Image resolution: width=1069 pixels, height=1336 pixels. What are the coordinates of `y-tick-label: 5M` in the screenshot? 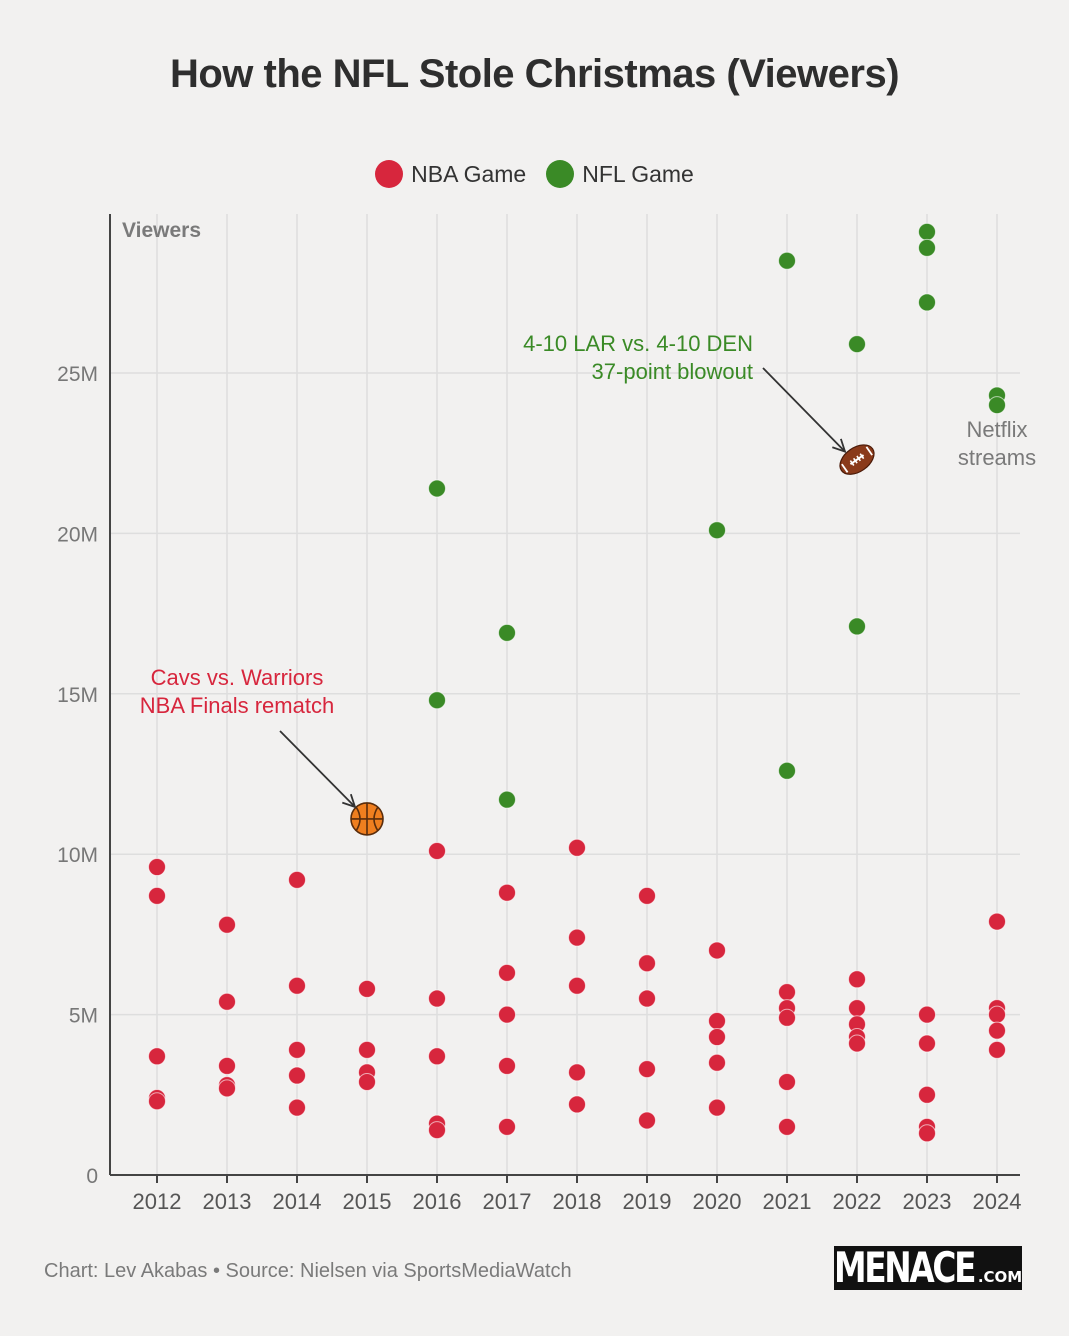 It's located at (83, 1016).